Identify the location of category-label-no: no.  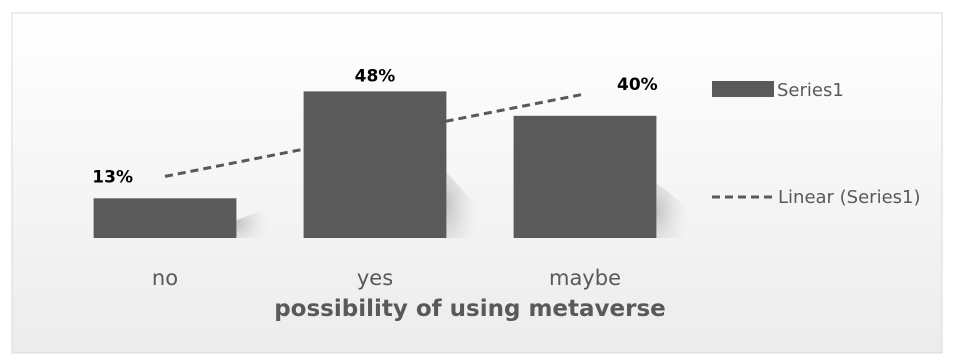
(165, 278).